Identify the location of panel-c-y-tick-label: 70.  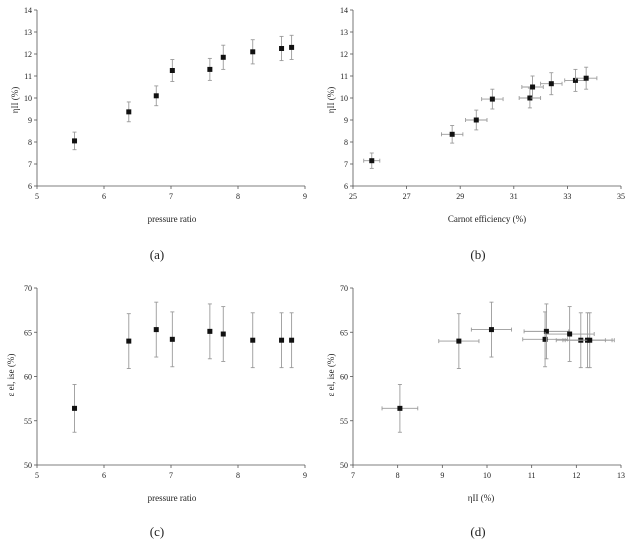
(28, 288).